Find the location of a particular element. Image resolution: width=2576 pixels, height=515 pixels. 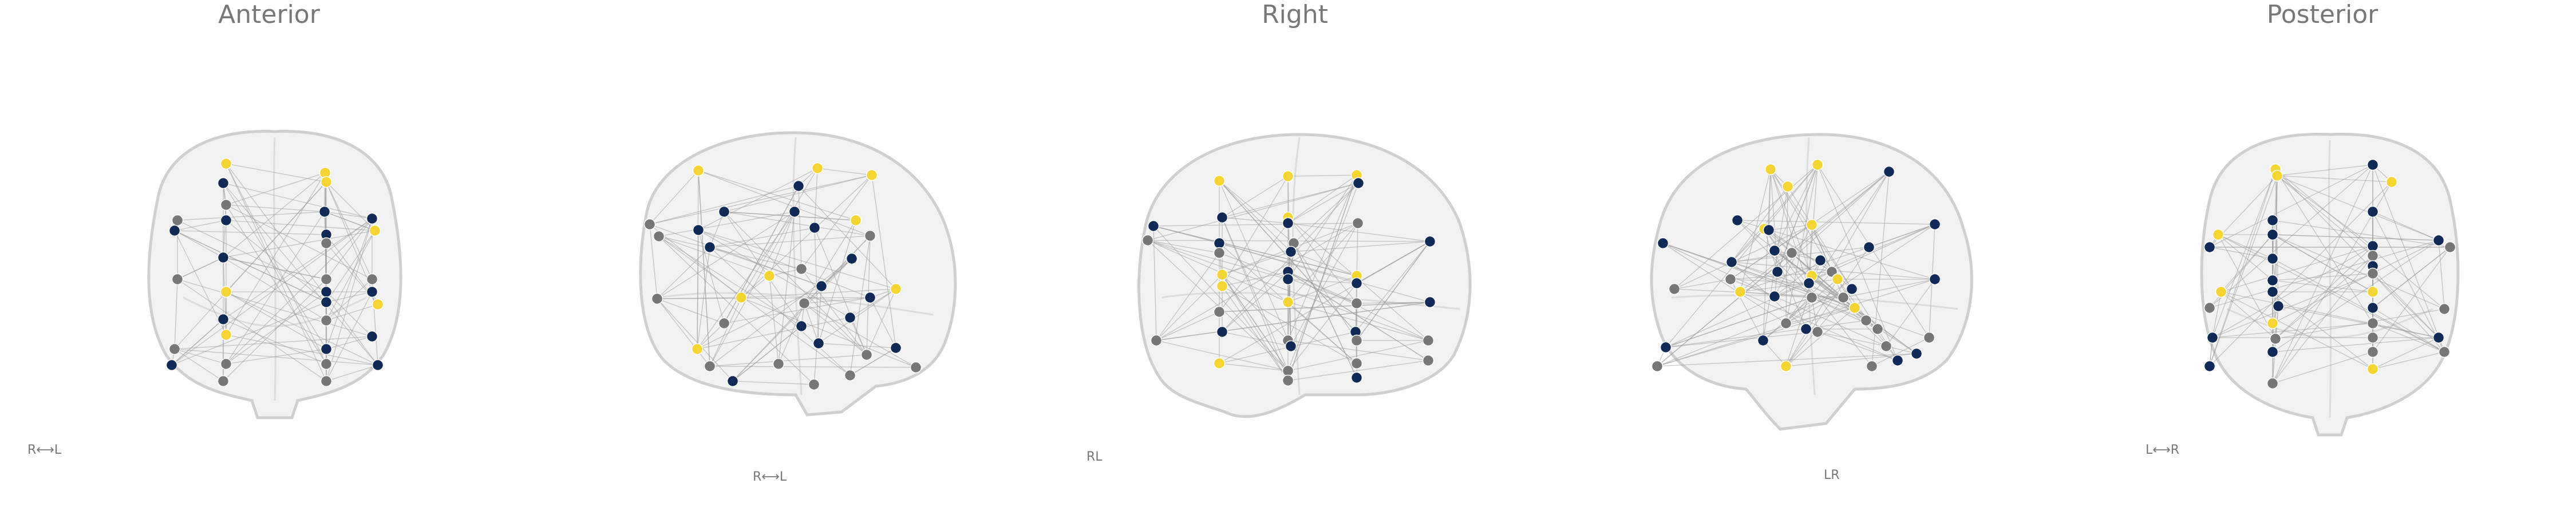

brain-outline is located at coordinates (798, 274).